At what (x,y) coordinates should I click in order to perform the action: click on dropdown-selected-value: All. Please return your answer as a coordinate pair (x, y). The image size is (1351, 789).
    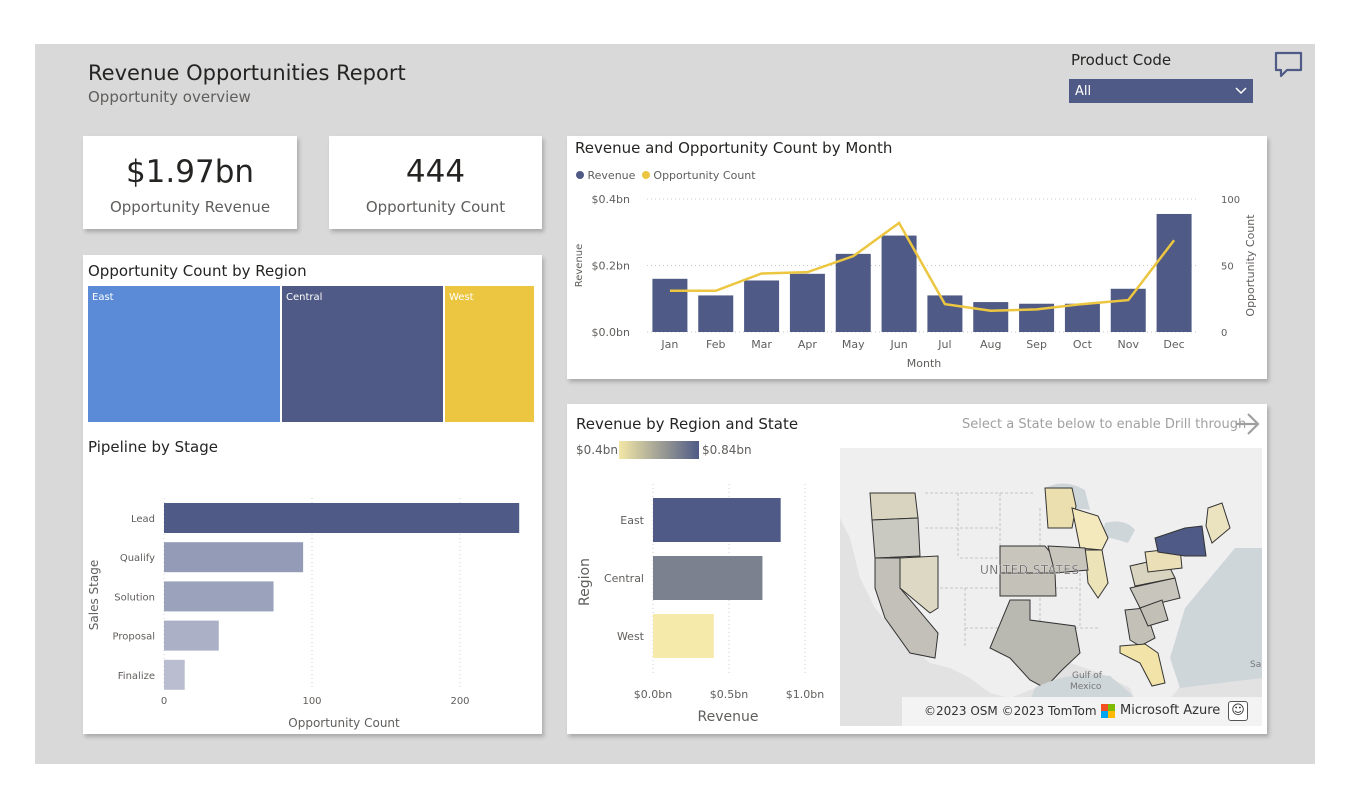
    Looking at the image, I should click on (1083, 91).